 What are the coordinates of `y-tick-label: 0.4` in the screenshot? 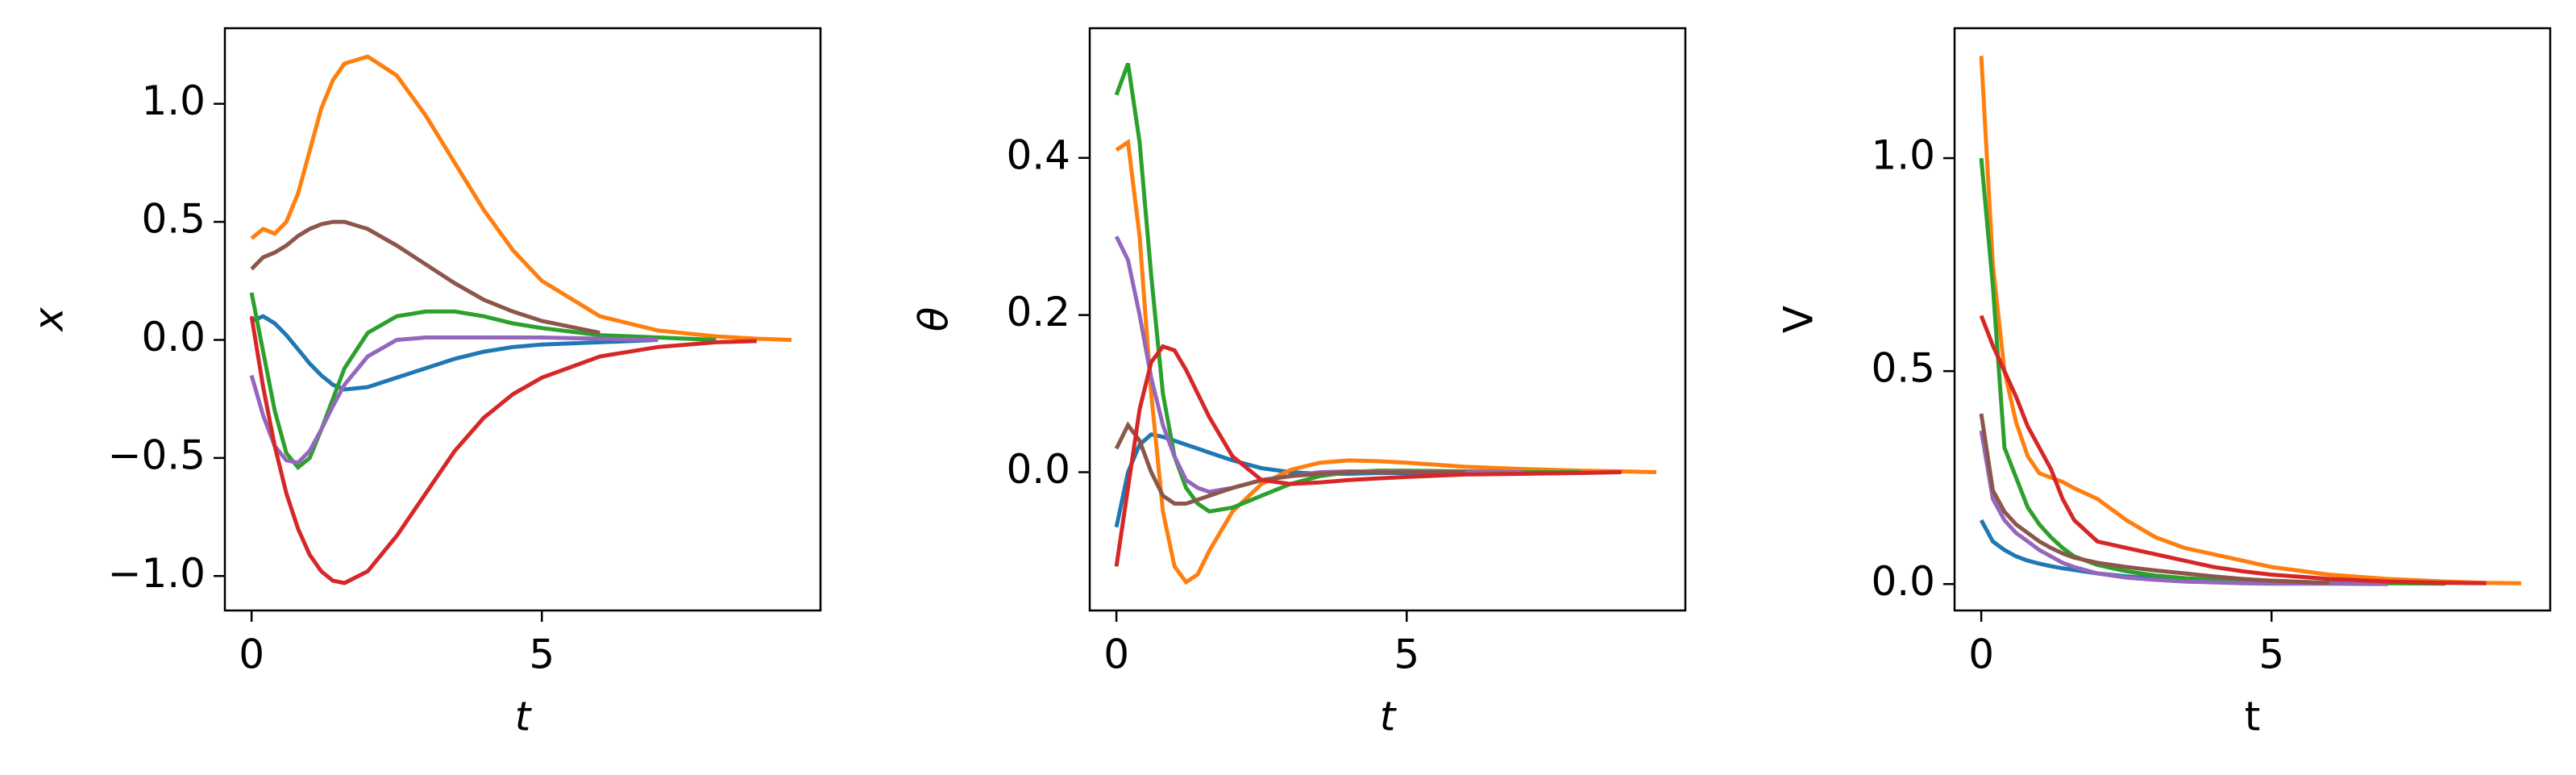 It's located at (1038, 154).